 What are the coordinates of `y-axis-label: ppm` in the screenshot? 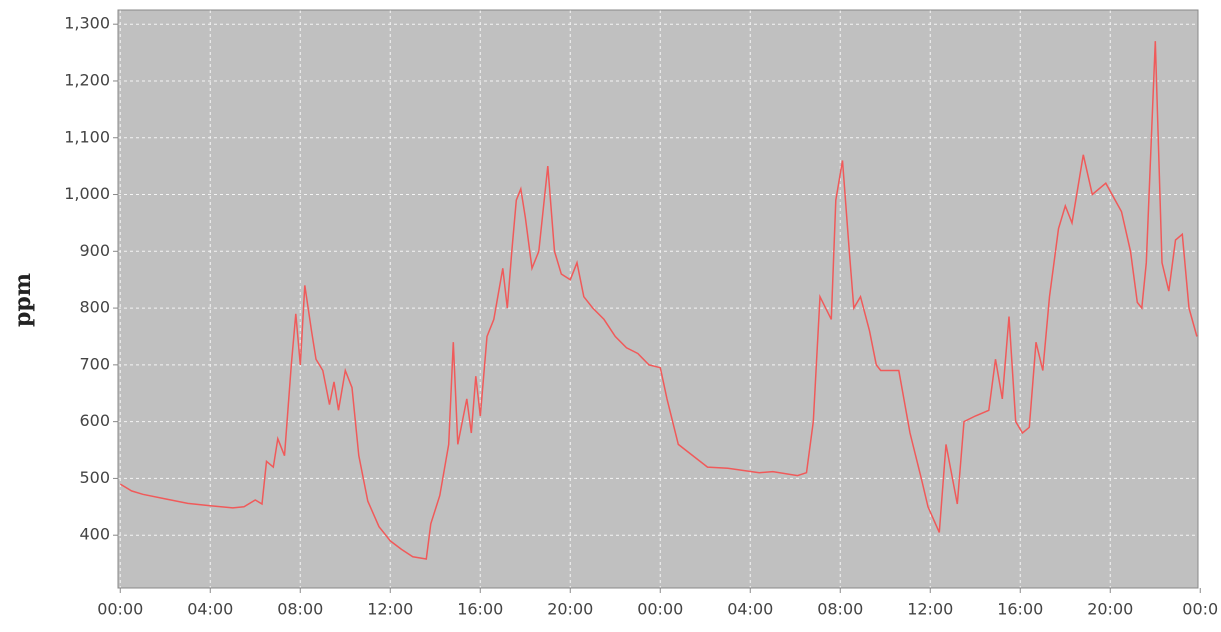 It's located at (23, 300).